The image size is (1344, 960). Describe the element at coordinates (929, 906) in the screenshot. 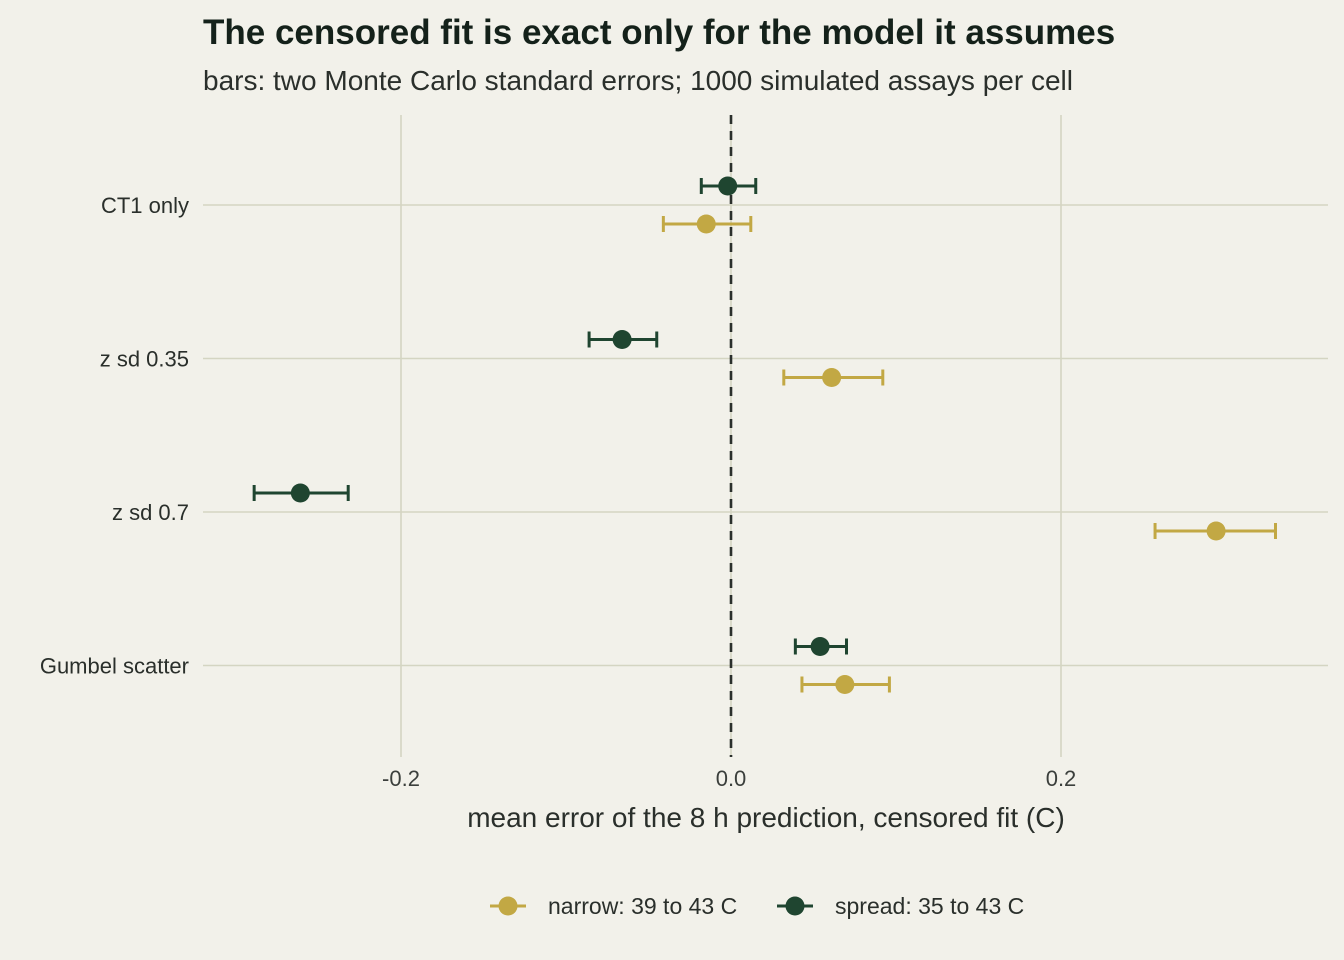

I see `legend-label: spread: 35 to 43 C` at that location.